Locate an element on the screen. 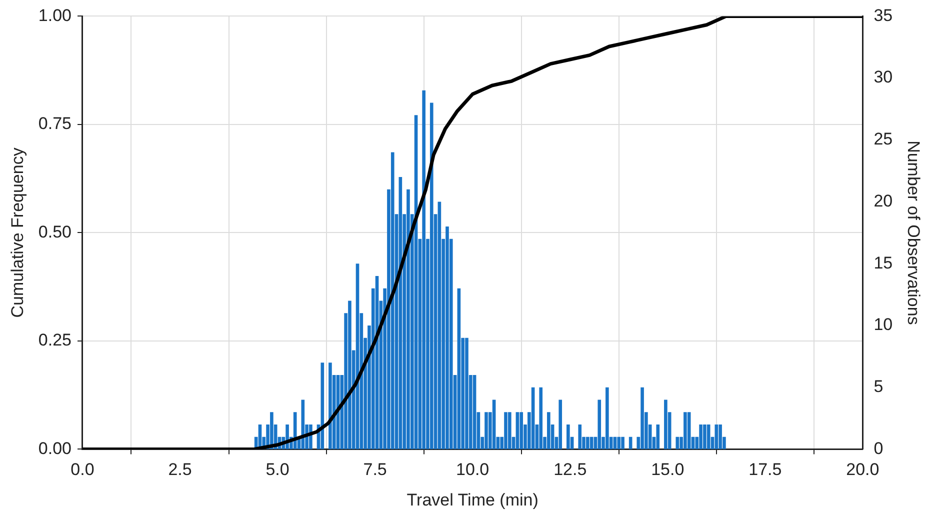  y2-tick-label: 10 is located at coordinates (883, 324).